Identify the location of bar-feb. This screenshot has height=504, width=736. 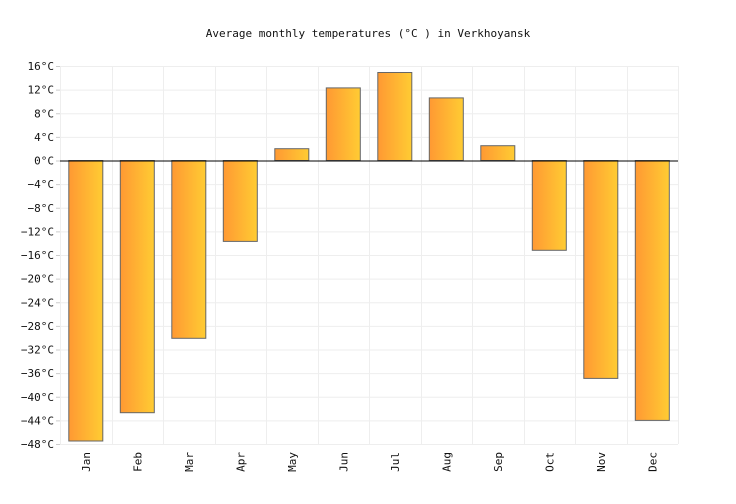
(137, 287).